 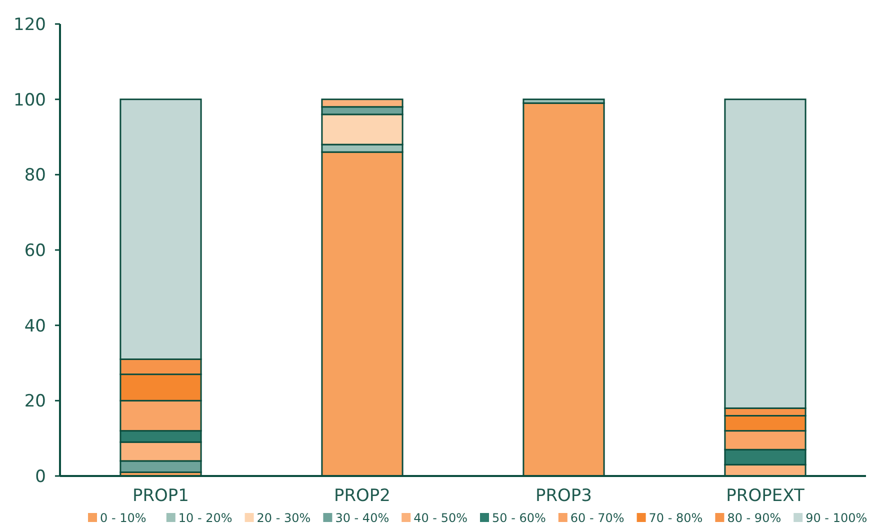 I want to click on y-tick-label: 0, so click(x=40, y=476).